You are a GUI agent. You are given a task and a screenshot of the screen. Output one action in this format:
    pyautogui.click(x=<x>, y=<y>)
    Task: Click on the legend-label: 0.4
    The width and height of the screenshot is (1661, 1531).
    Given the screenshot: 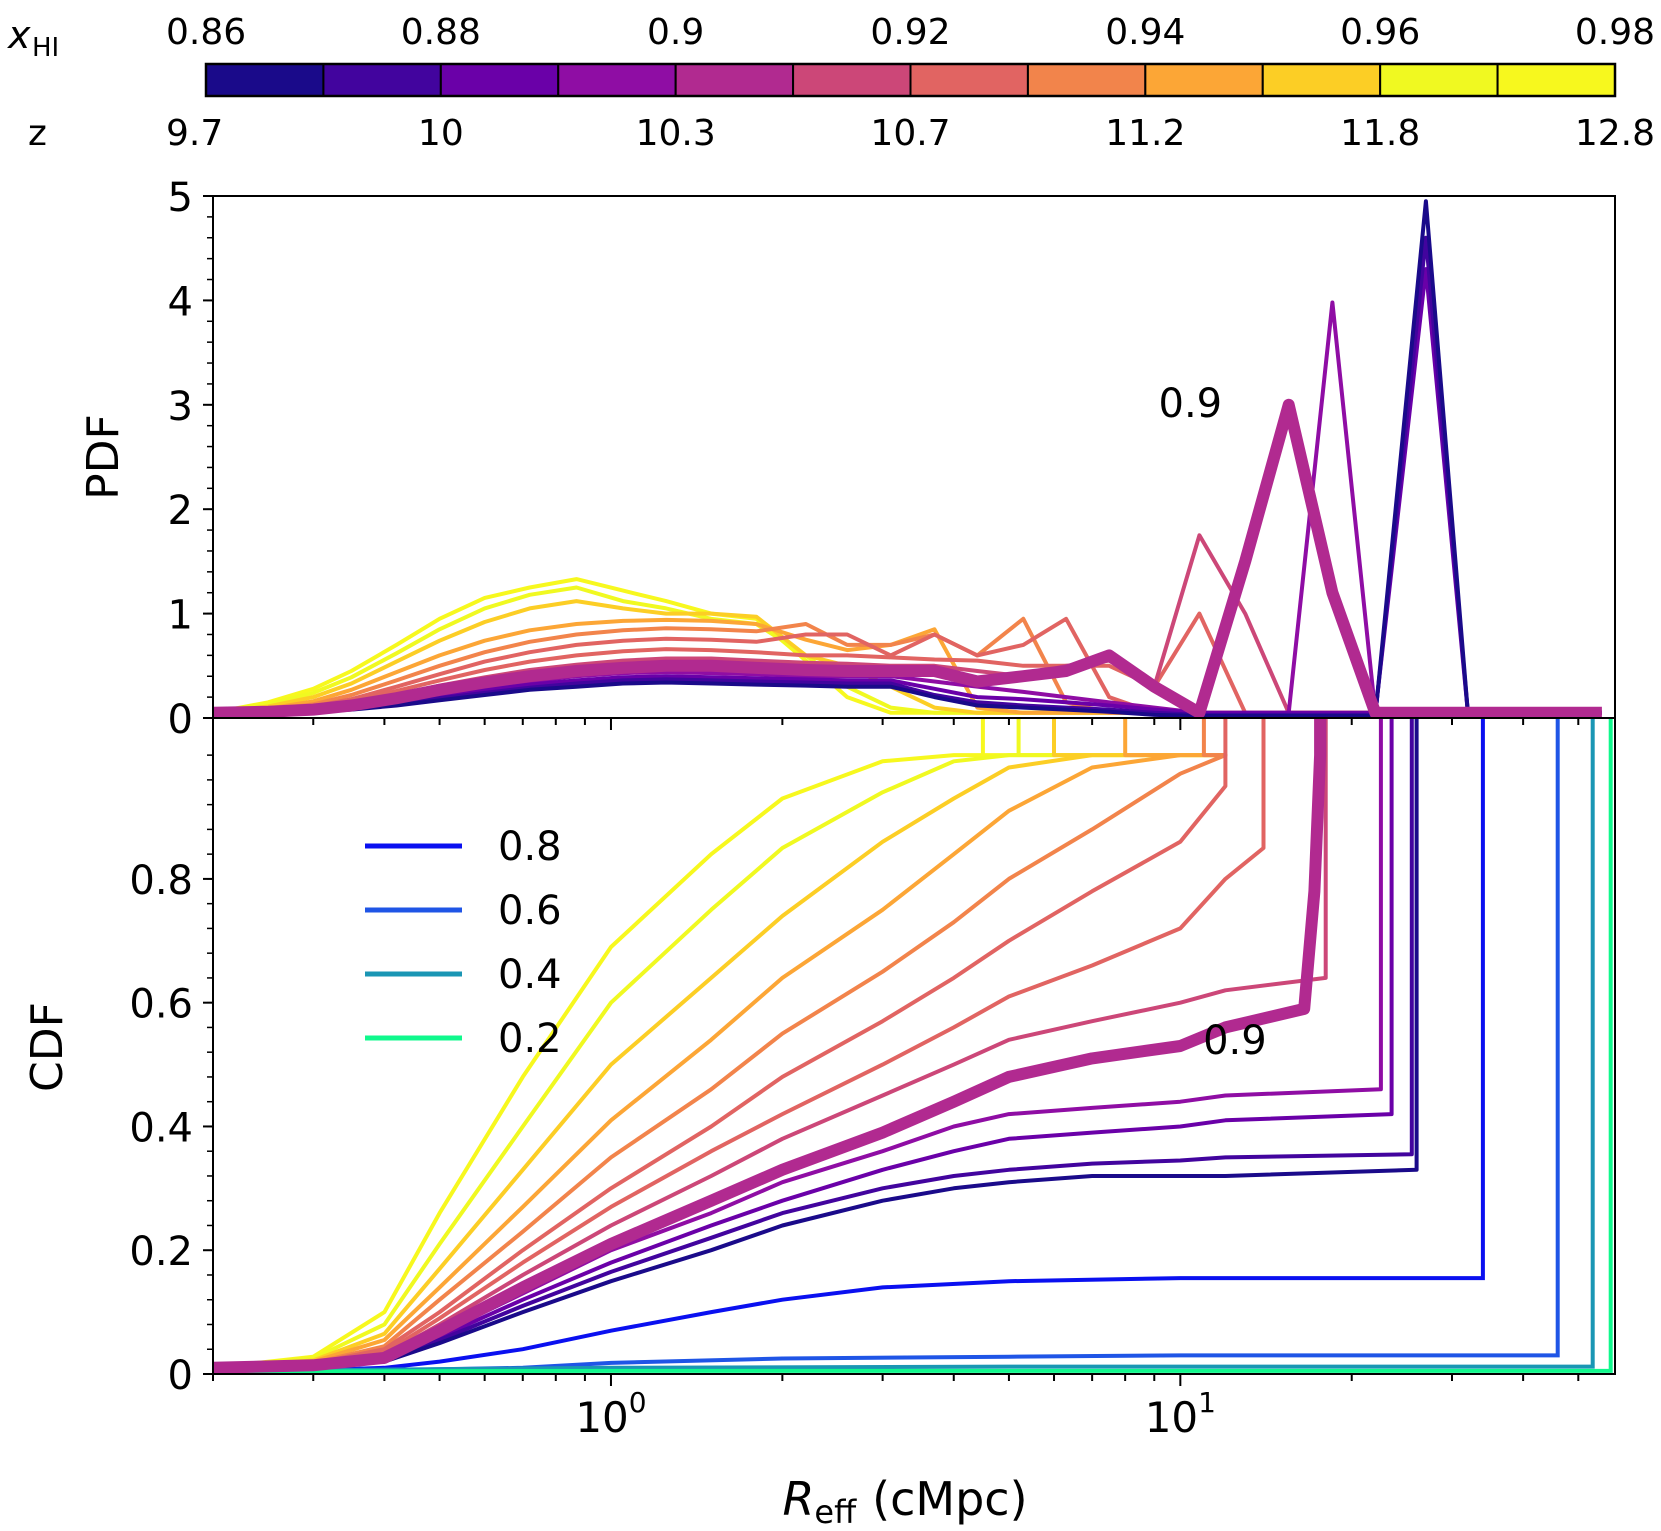 What is the action you would take?
    pyautogui.click(x=530, y=975)
    